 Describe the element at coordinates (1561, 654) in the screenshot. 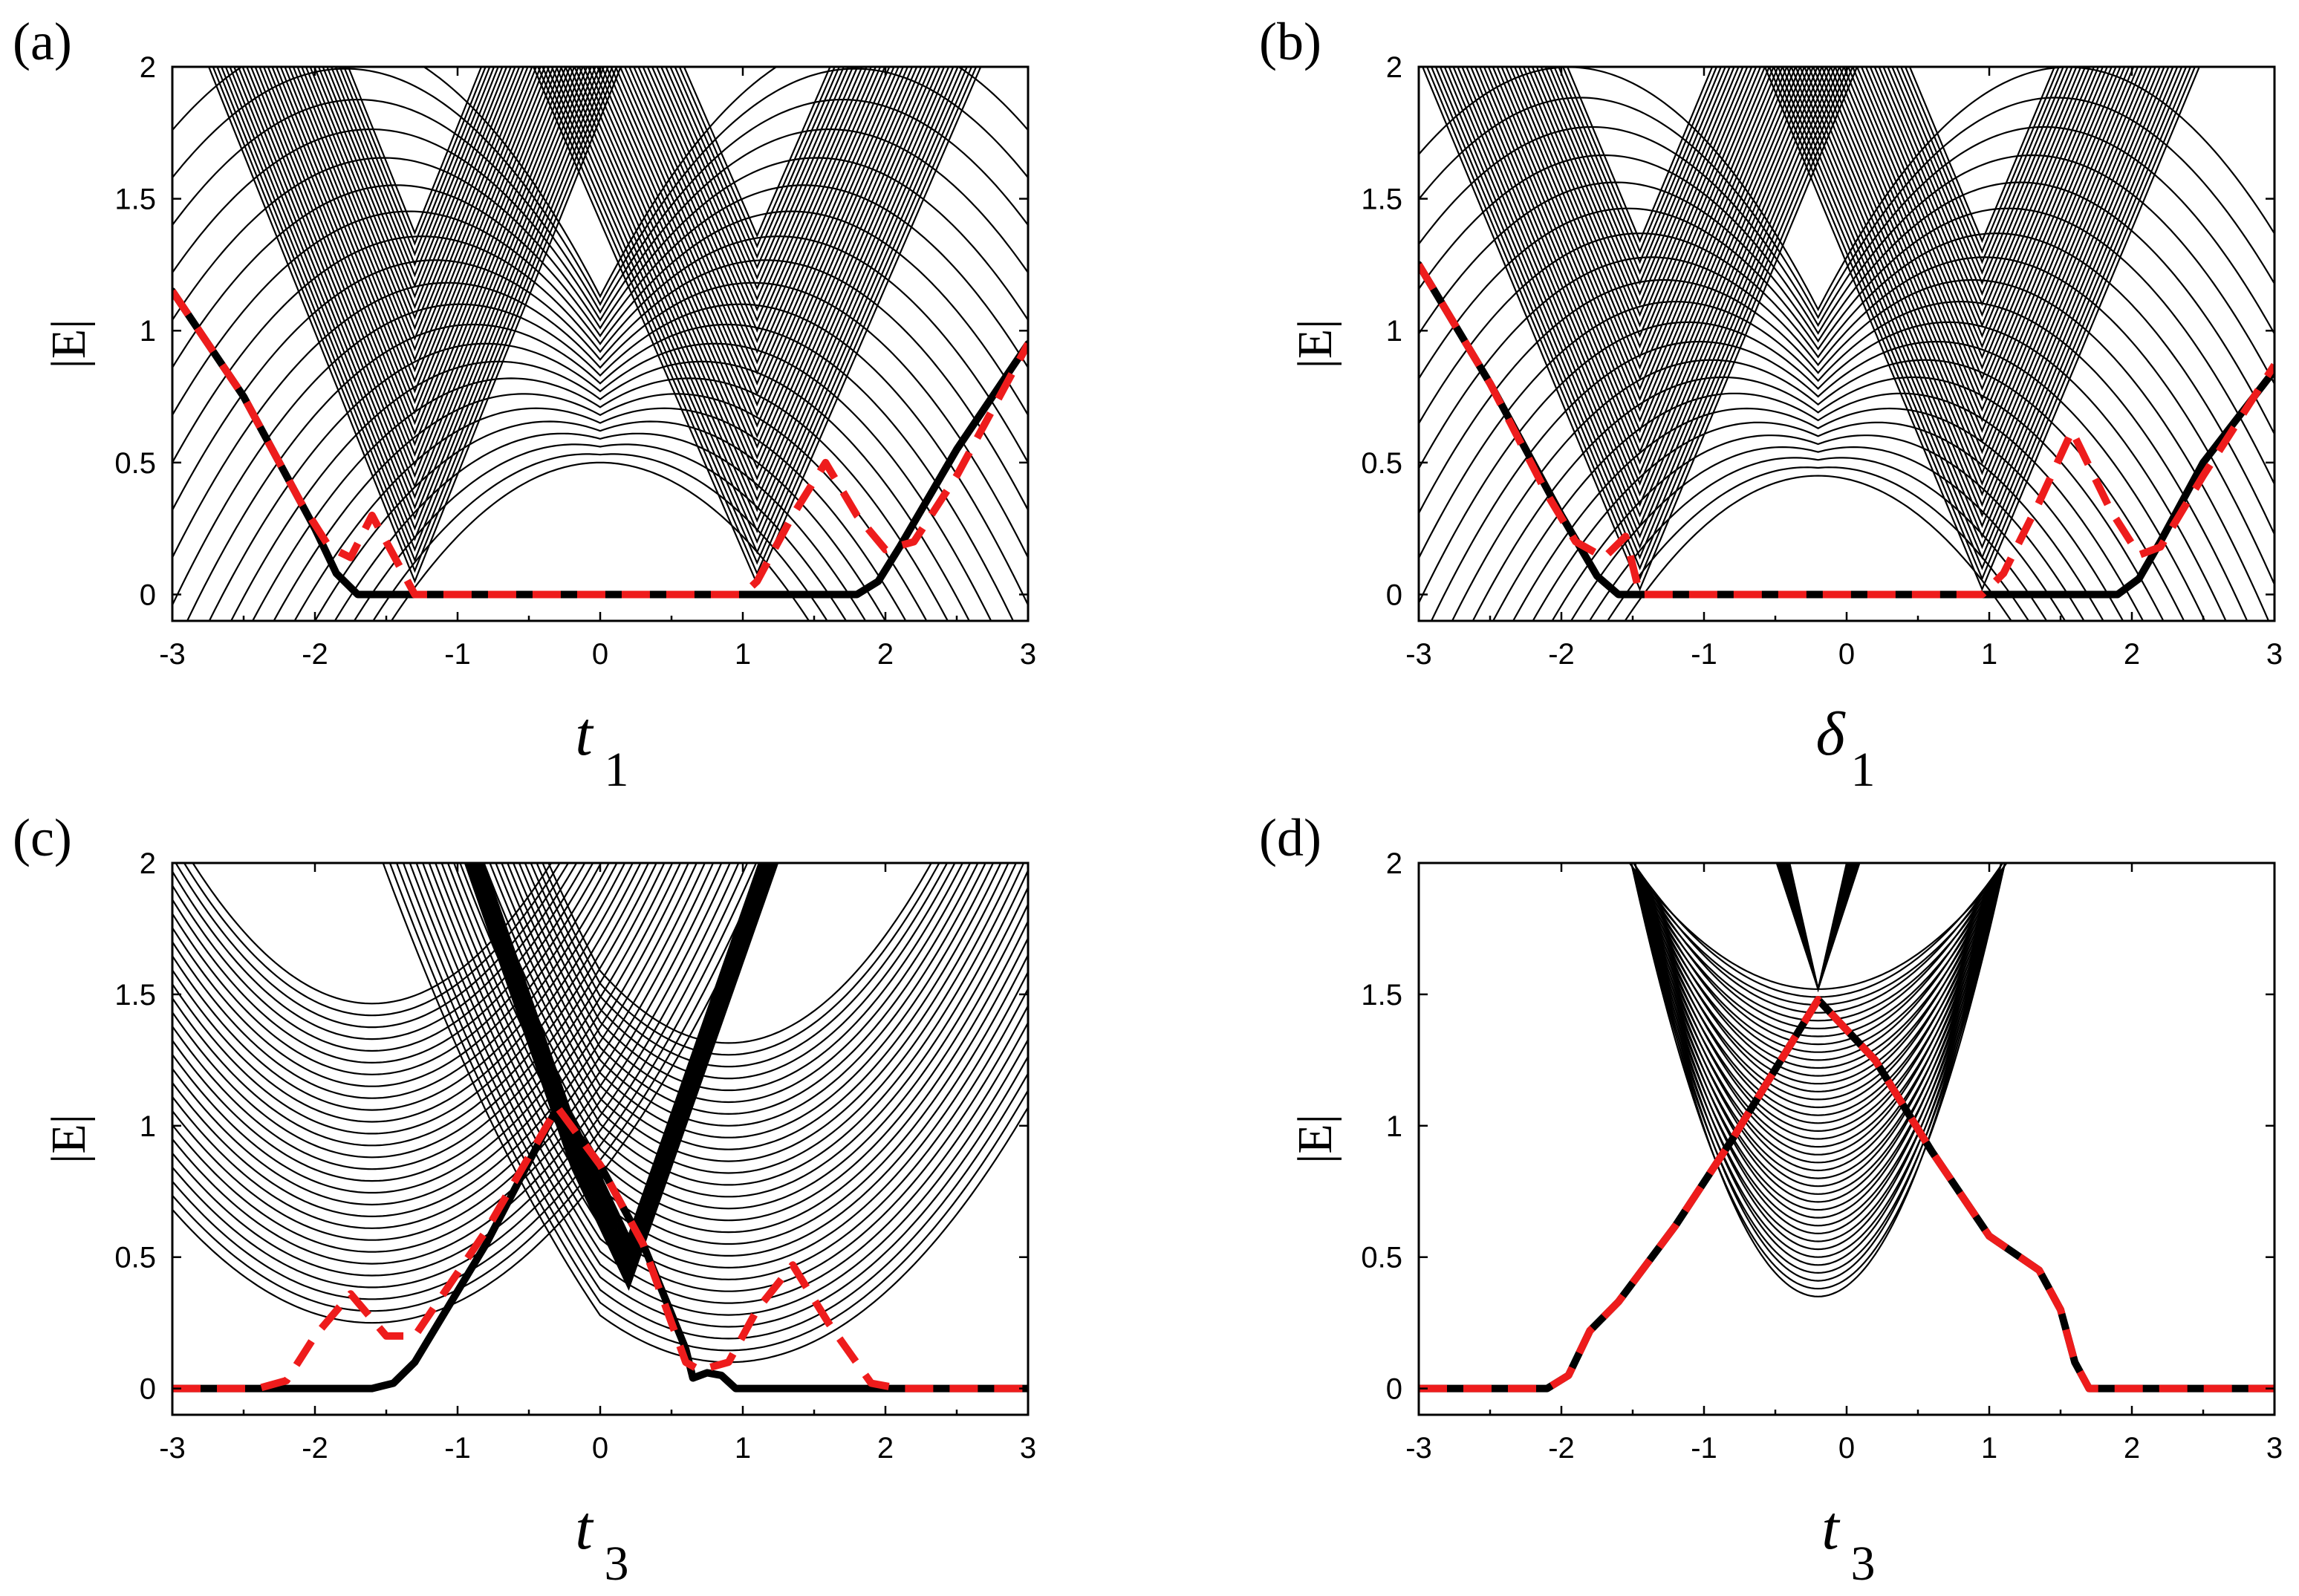

I see `x-tick-label: -2` at that location.